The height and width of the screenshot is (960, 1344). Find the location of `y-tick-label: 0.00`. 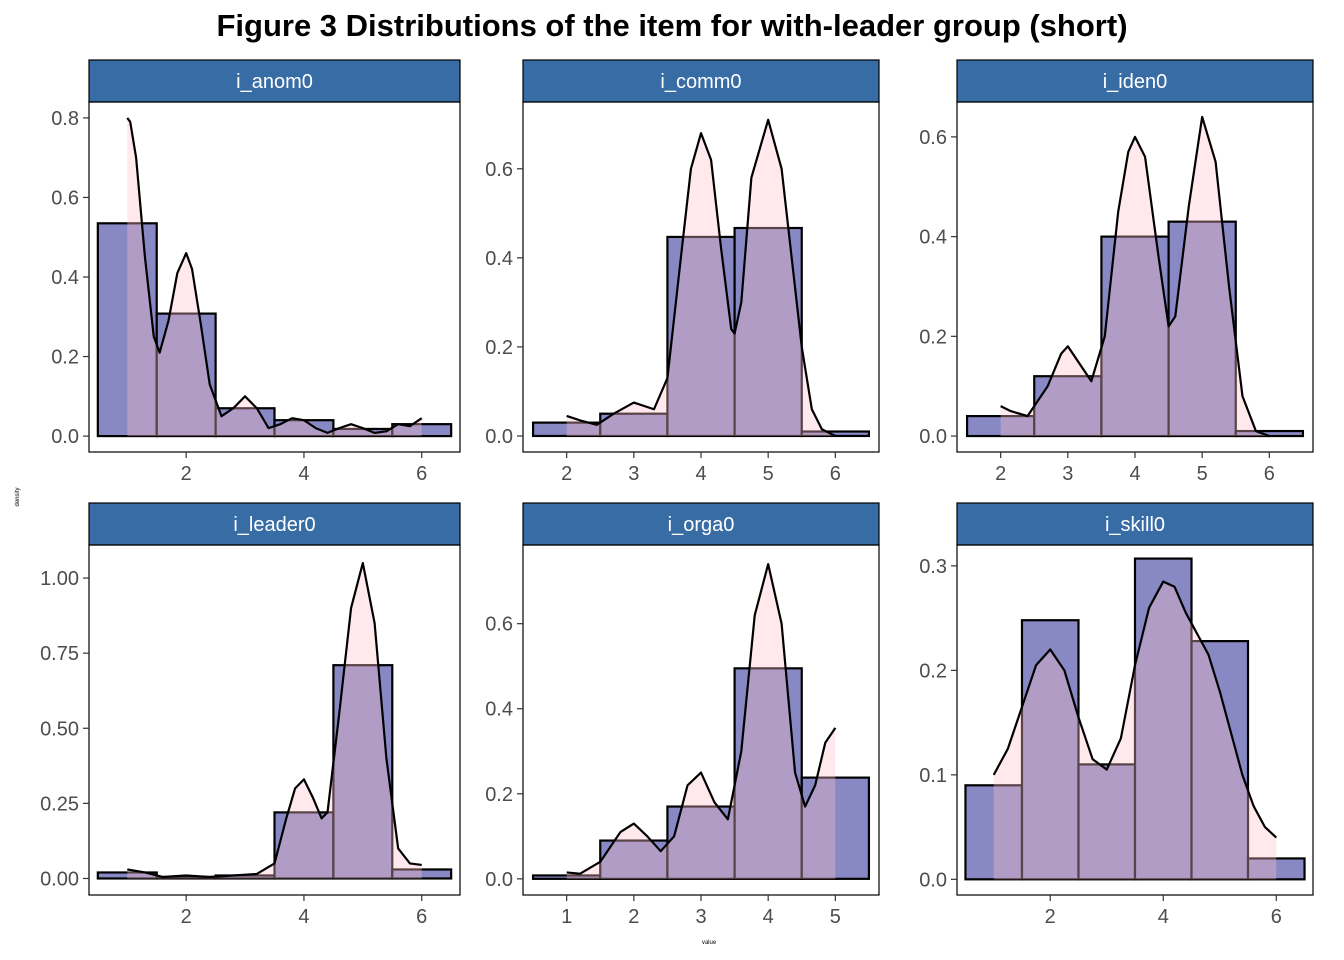

y-tick-label: 0.00 is located at coordinates (59, 879).